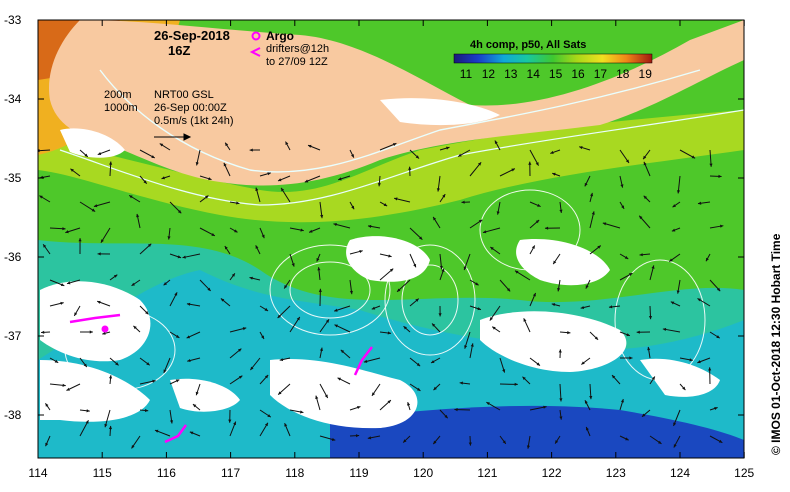  I want to click on colorbar-tick-label: 18, so click(623, 74).